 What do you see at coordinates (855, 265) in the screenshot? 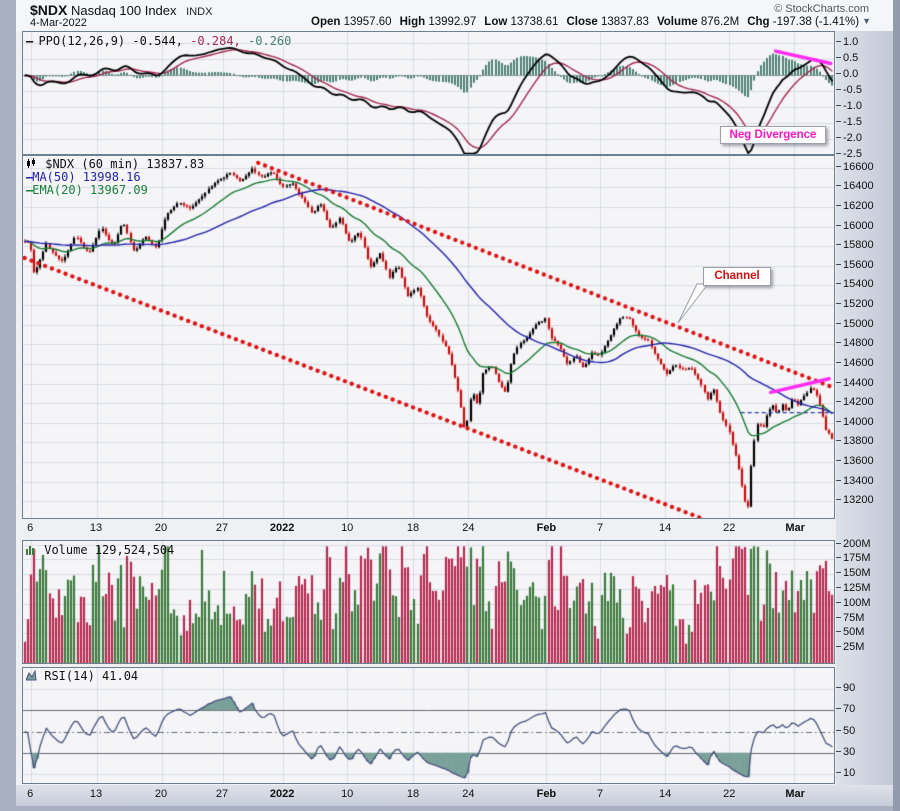
I see `y-axis-label: 15600` at bounding box center [855, 265].